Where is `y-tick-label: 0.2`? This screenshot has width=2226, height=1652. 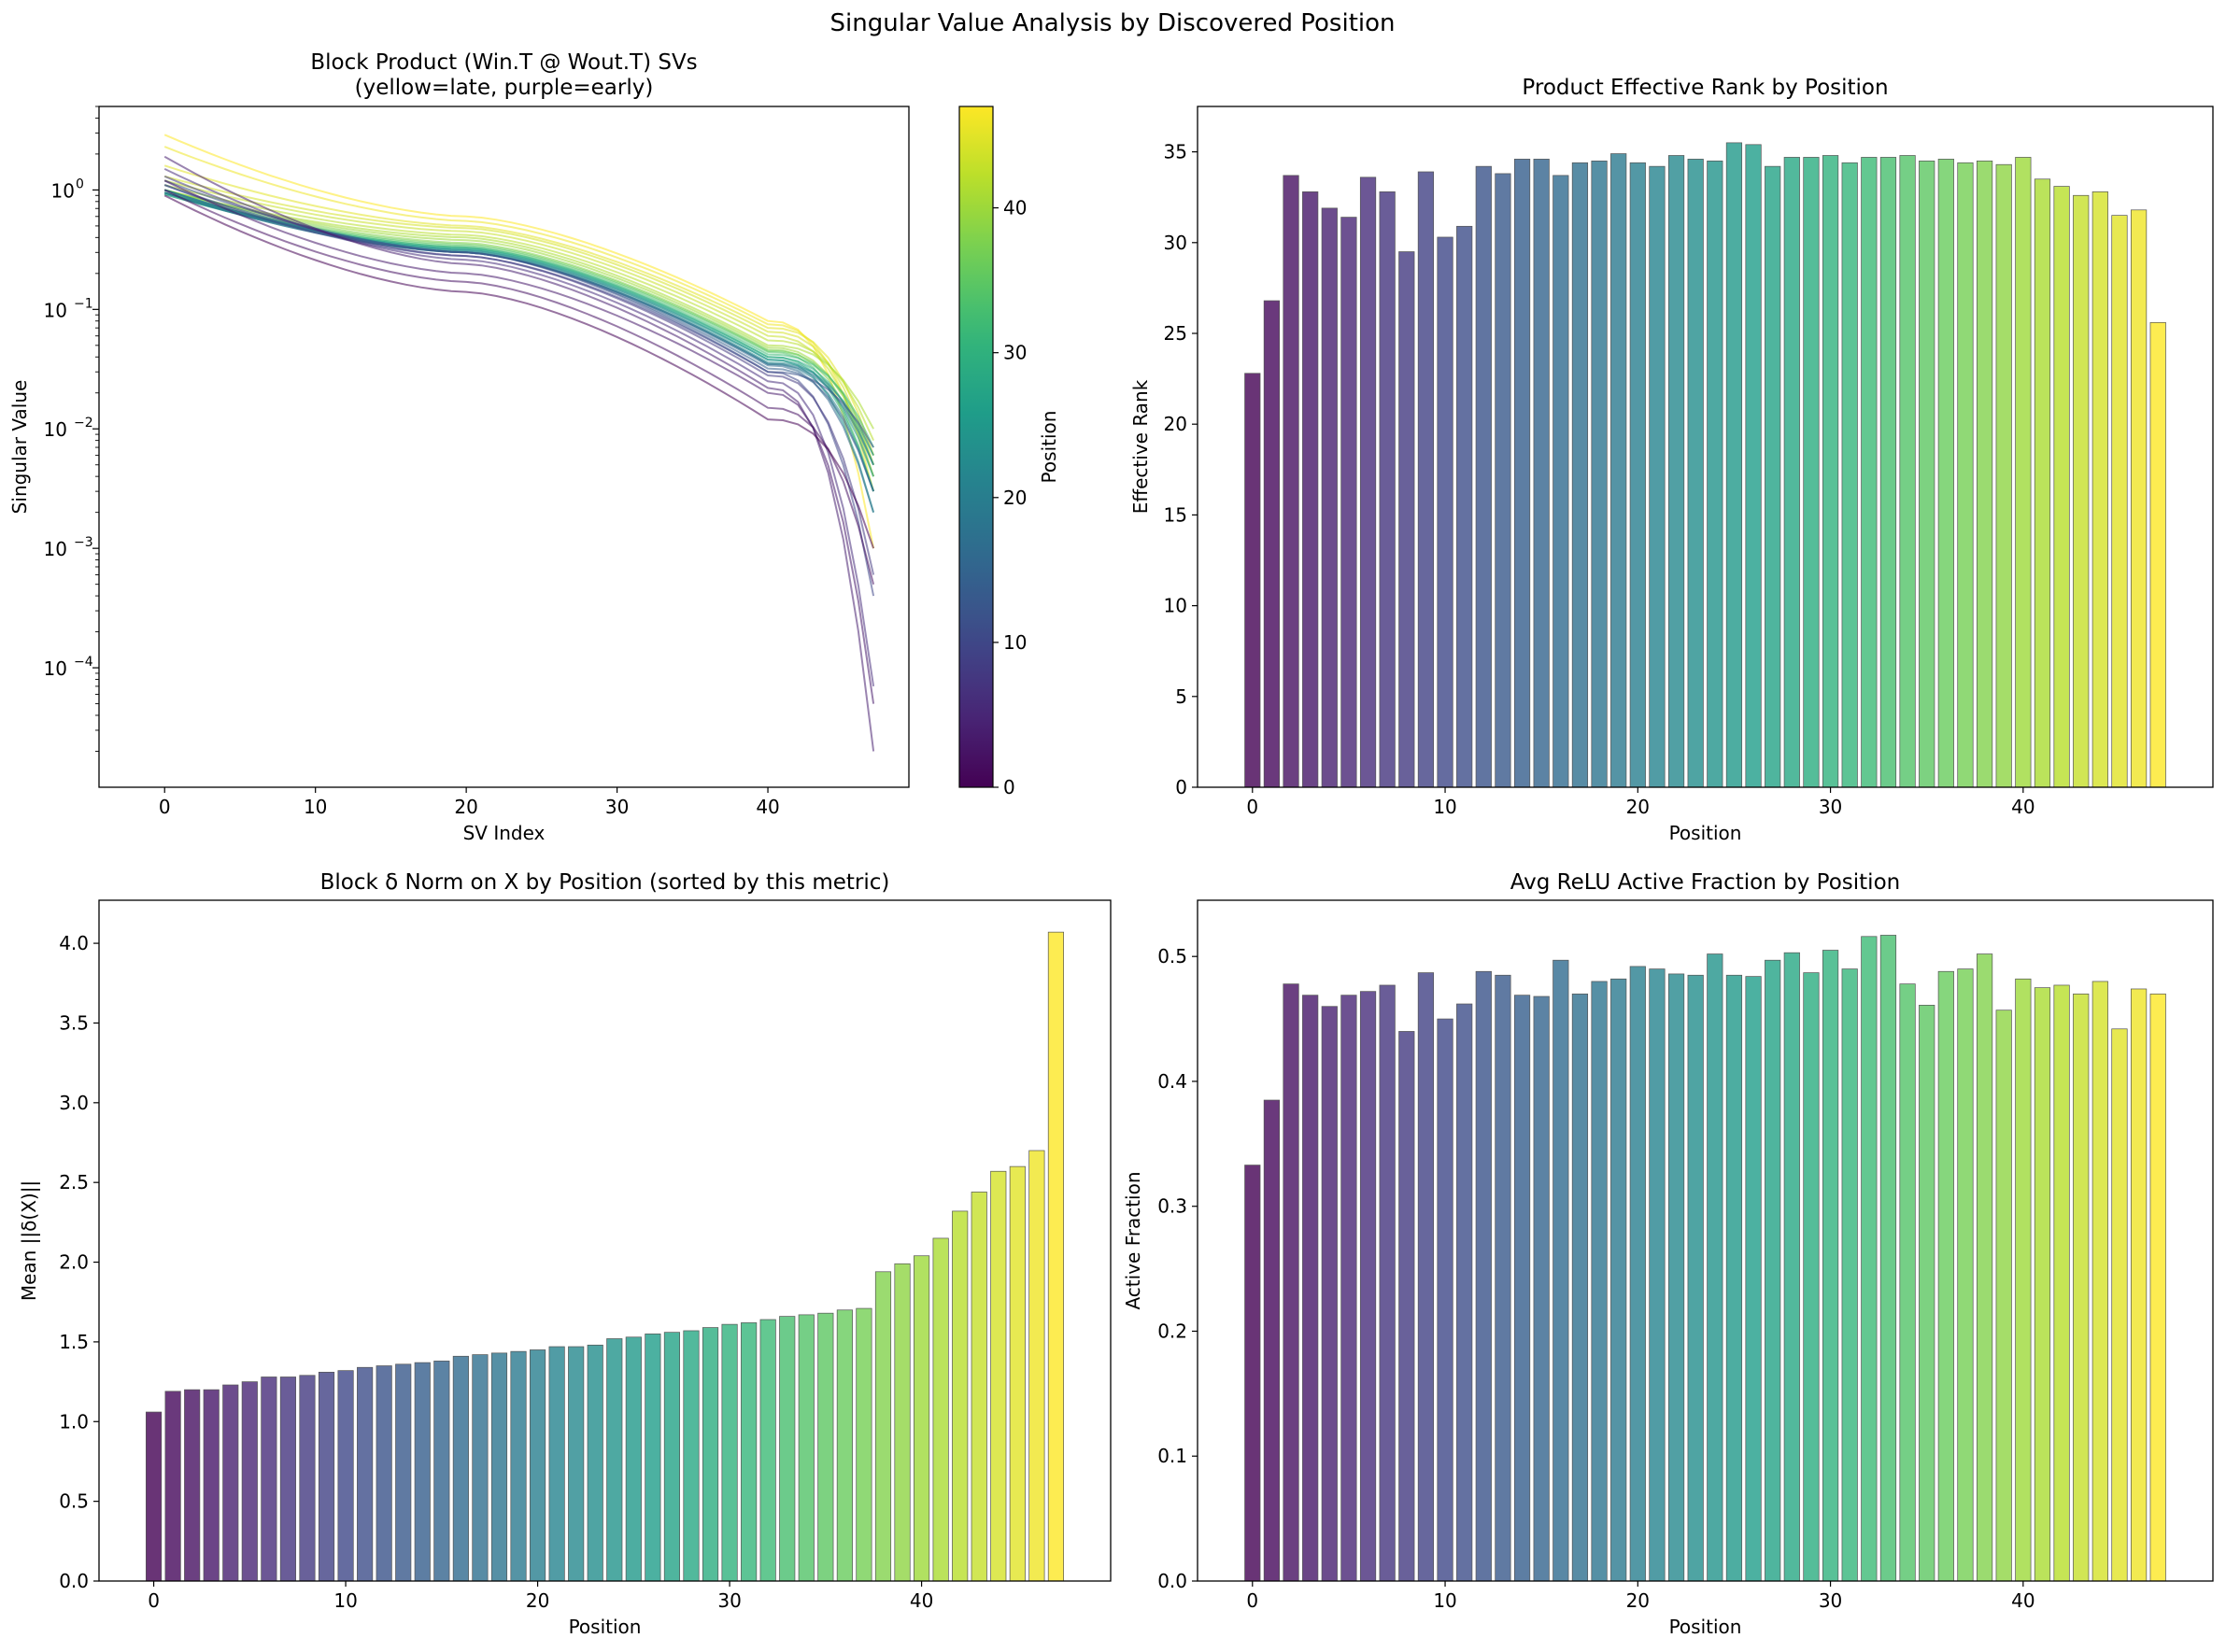 y-tick-label: 0.2 is located at coordinates (1172, 1331).